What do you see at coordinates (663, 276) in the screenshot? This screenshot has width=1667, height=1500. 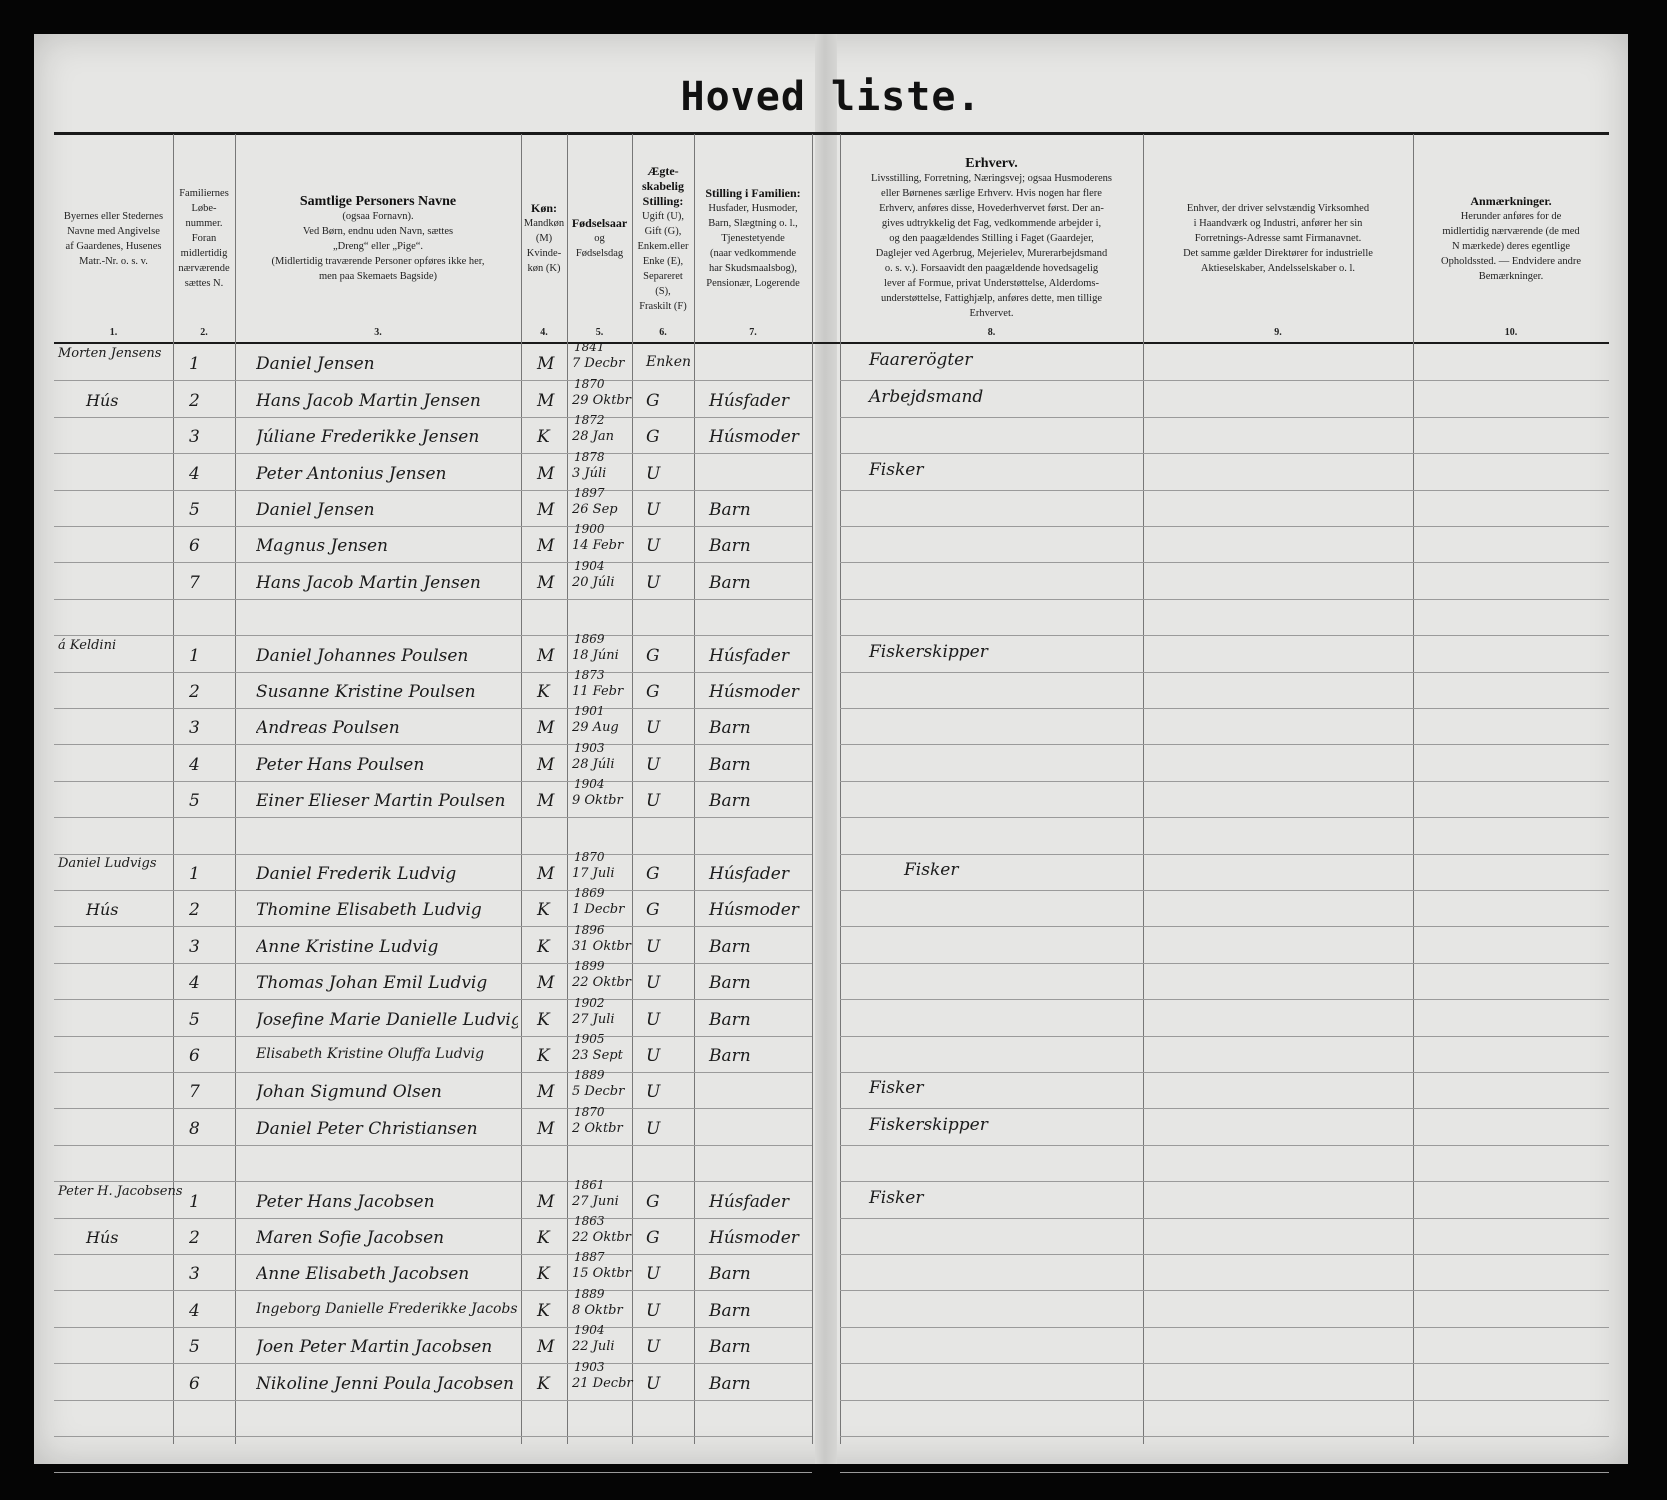 I see `column-header-line: Separeret` at bounding box center [663, 276].